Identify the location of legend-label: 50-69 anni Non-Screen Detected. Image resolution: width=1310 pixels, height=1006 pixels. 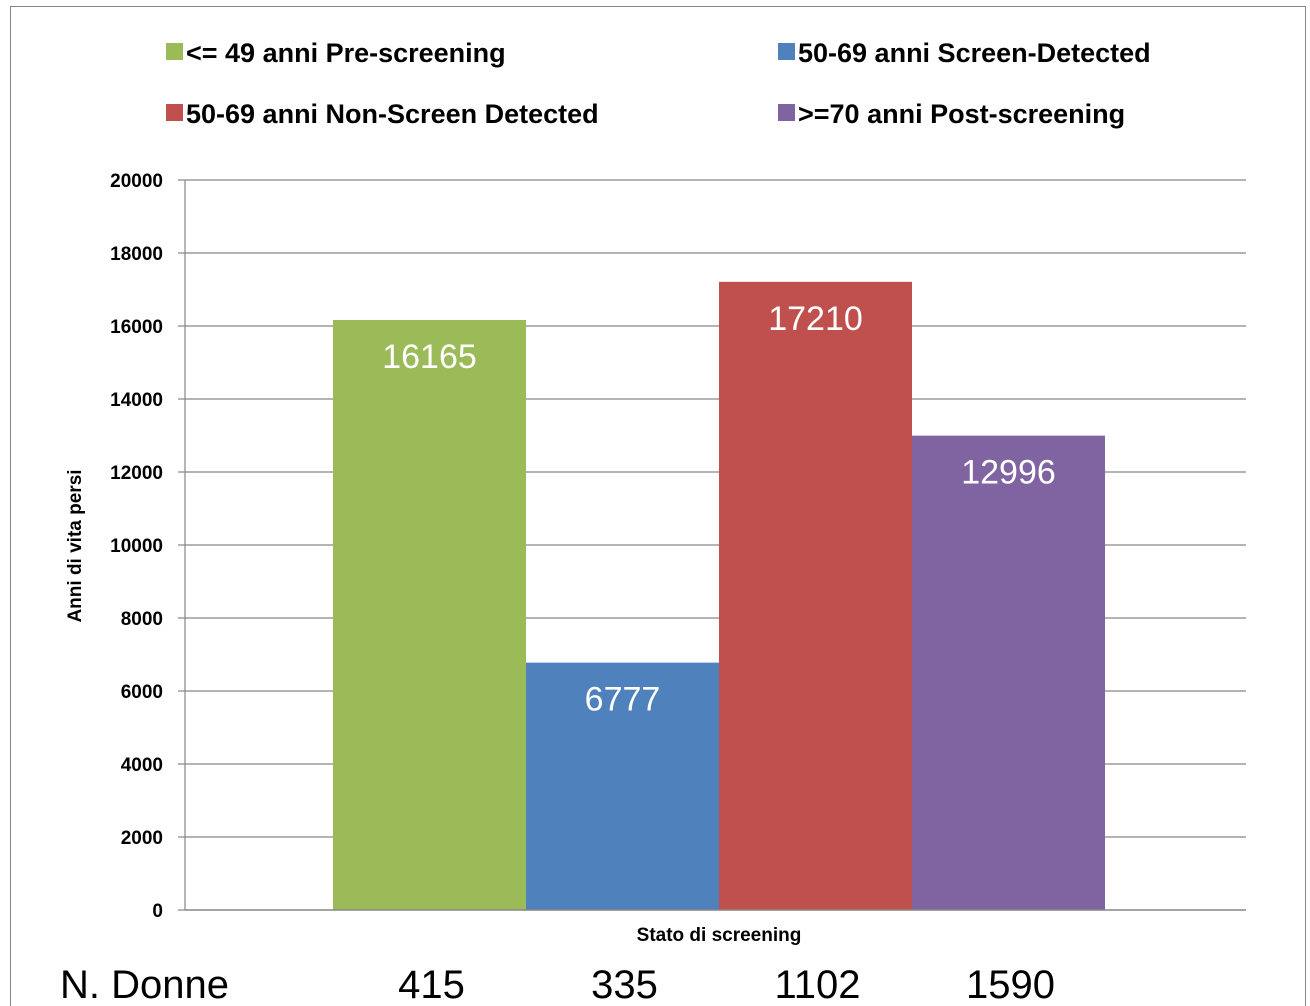
(392, 114).